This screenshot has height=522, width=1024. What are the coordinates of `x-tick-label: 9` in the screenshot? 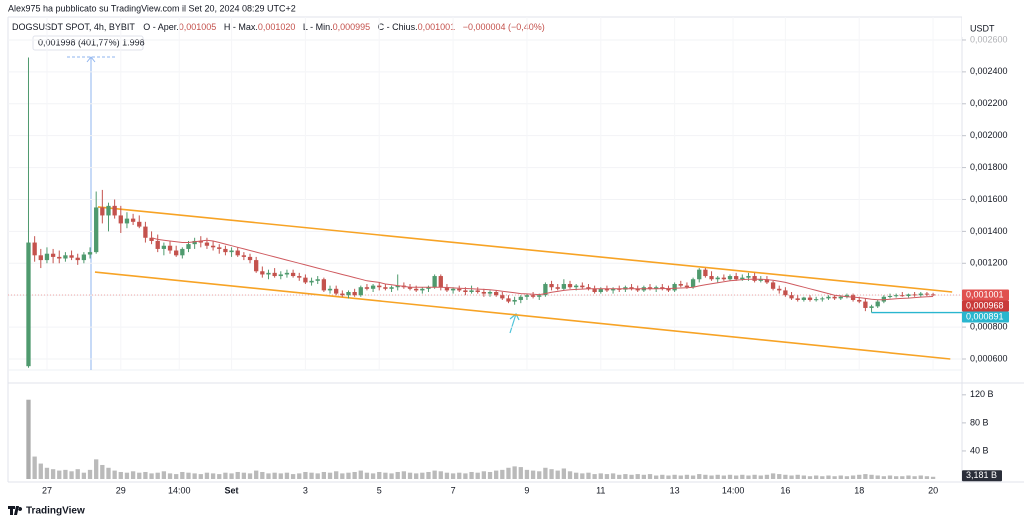 It's located at (526, 490).